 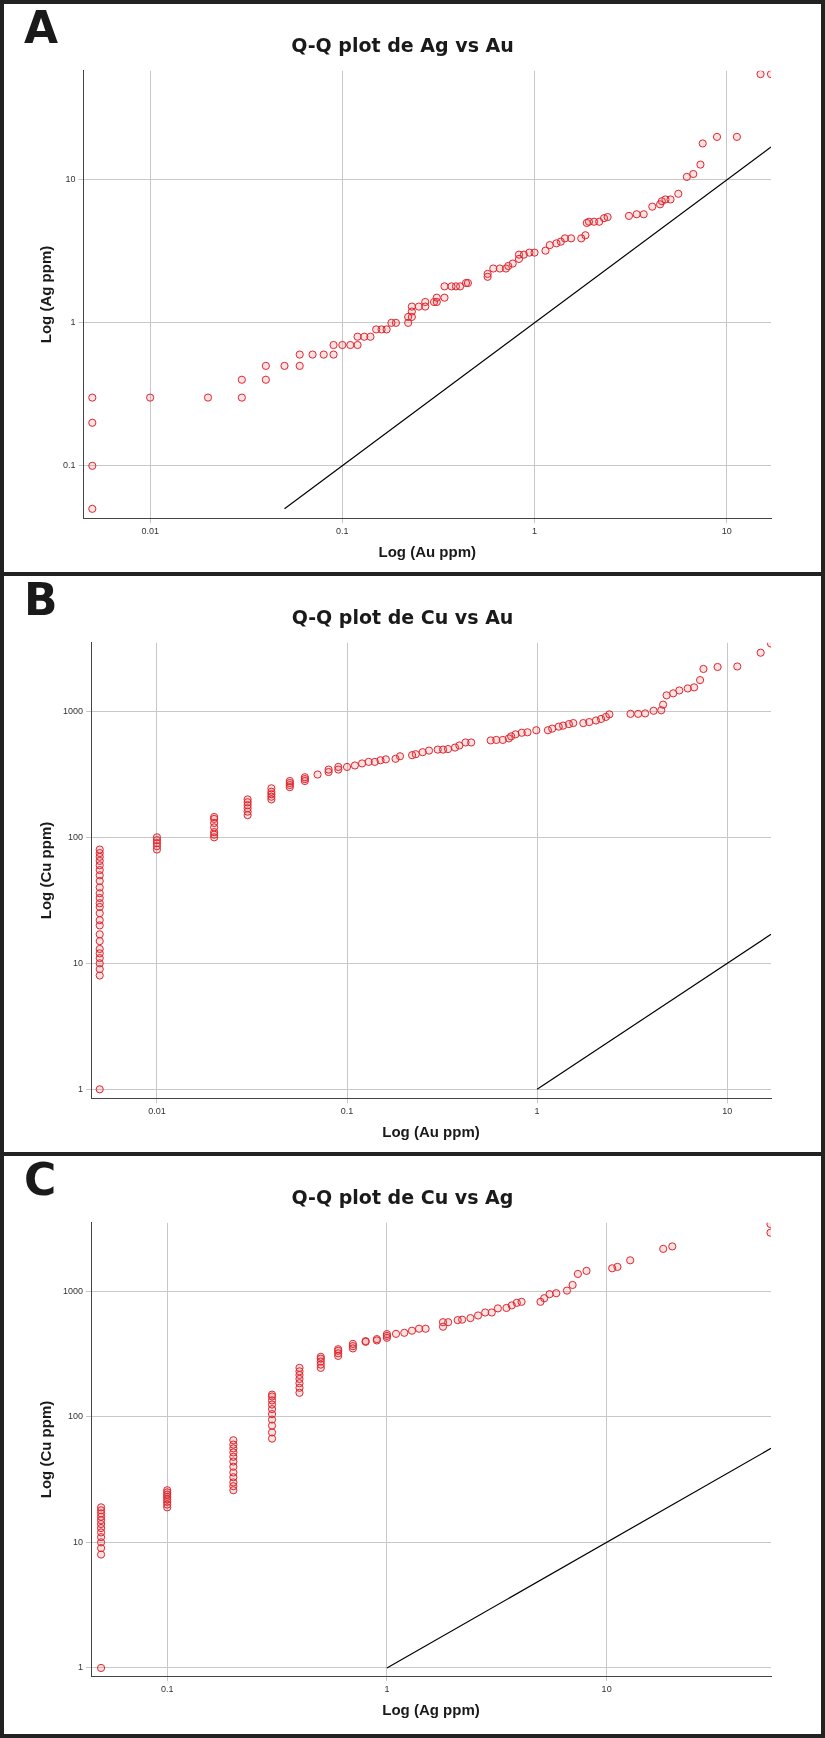 I want to click on chart-title: Q-Q plot de Cu vs Au, so click(x=402, y=617).